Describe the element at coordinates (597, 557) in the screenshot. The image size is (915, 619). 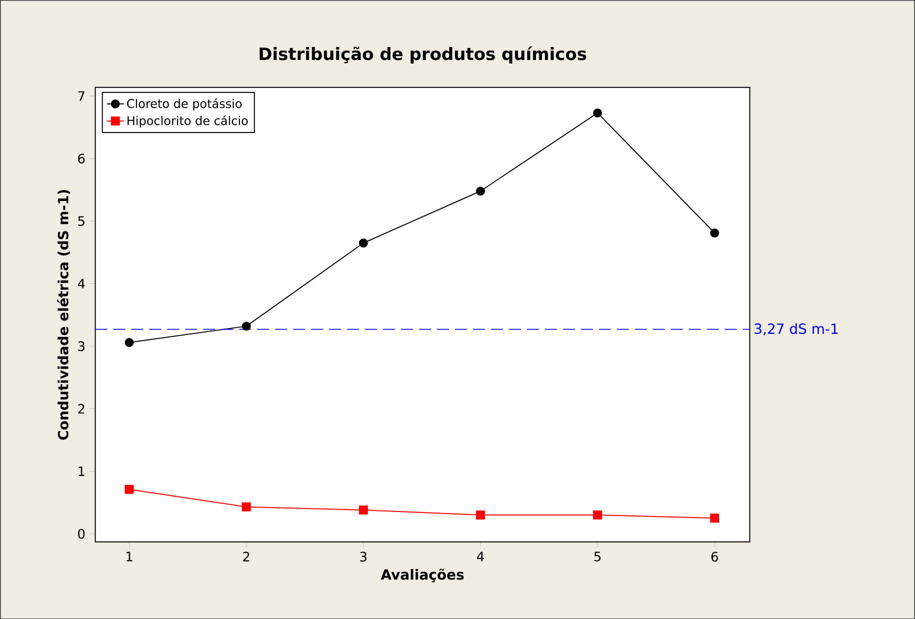
I see `x-tick-label: 5` at that location.